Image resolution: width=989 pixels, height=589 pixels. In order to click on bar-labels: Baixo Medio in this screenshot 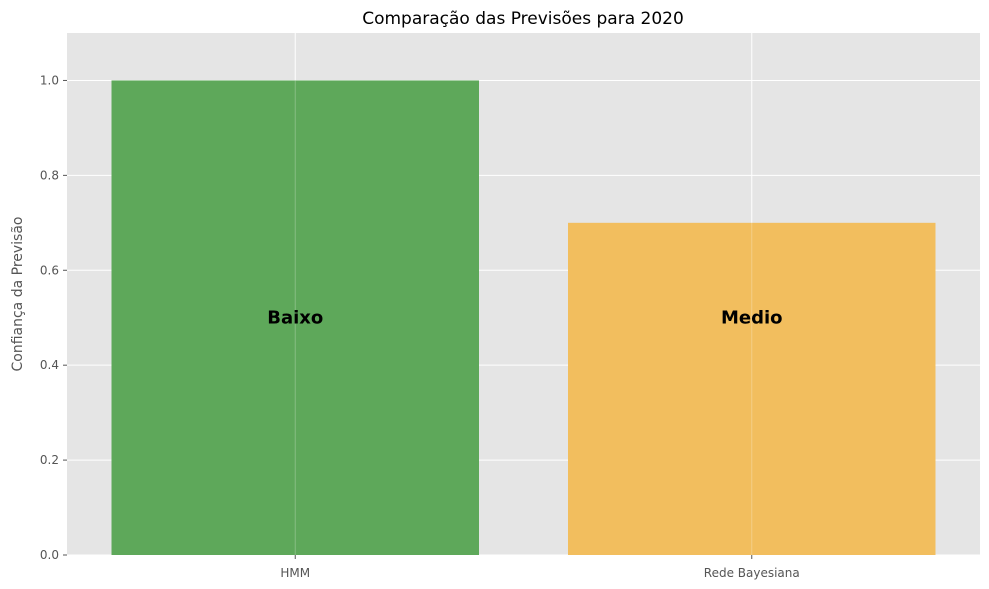, I will do `click(524, 318)`.